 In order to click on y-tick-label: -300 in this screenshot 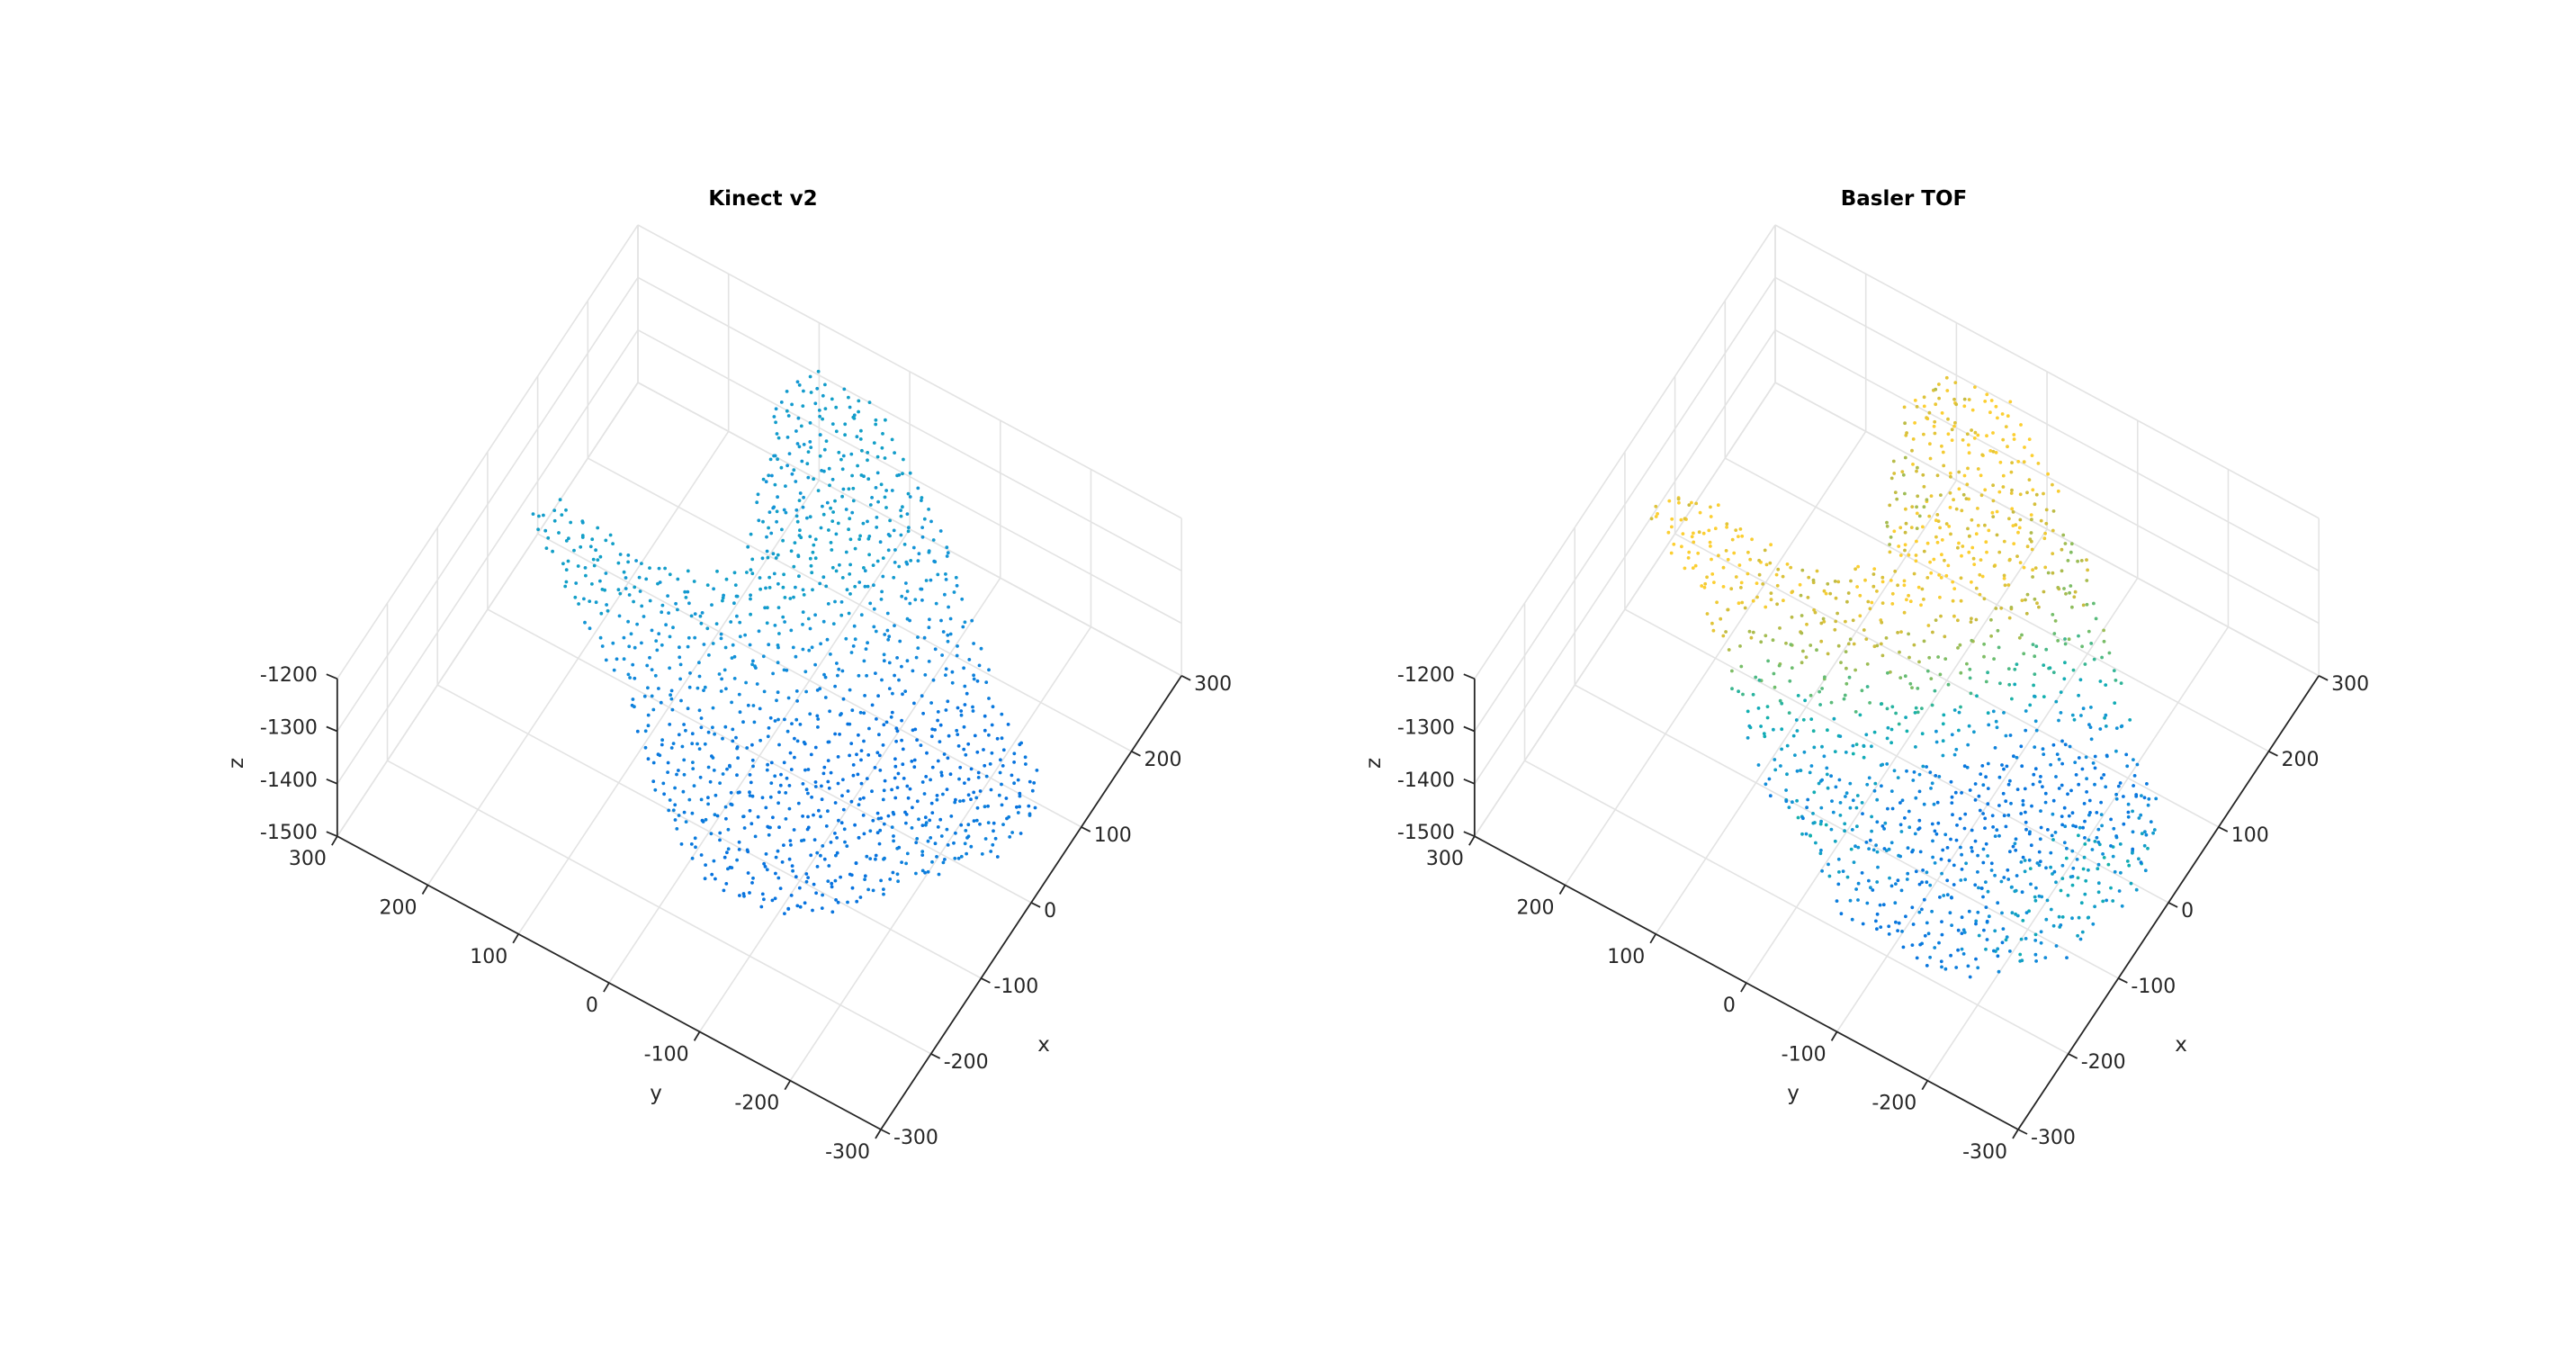, I will do `click(848, 1153)`.